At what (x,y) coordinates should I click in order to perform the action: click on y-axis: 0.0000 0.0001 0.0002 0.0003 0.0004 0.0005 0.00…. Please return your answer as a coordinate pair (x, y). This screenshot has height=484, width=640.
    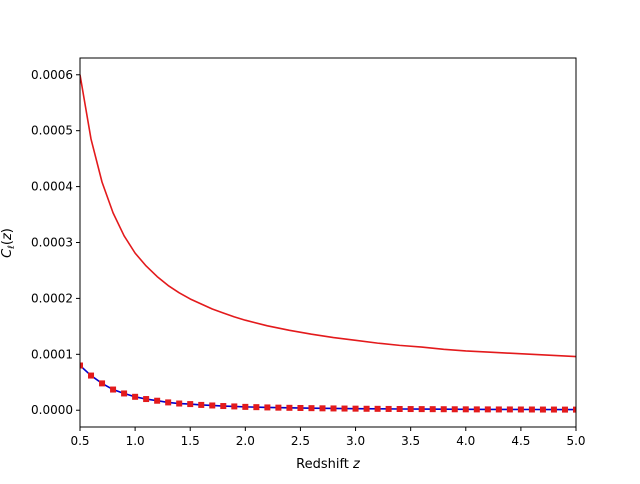
    Looking at the image, I should click on (55, 242).